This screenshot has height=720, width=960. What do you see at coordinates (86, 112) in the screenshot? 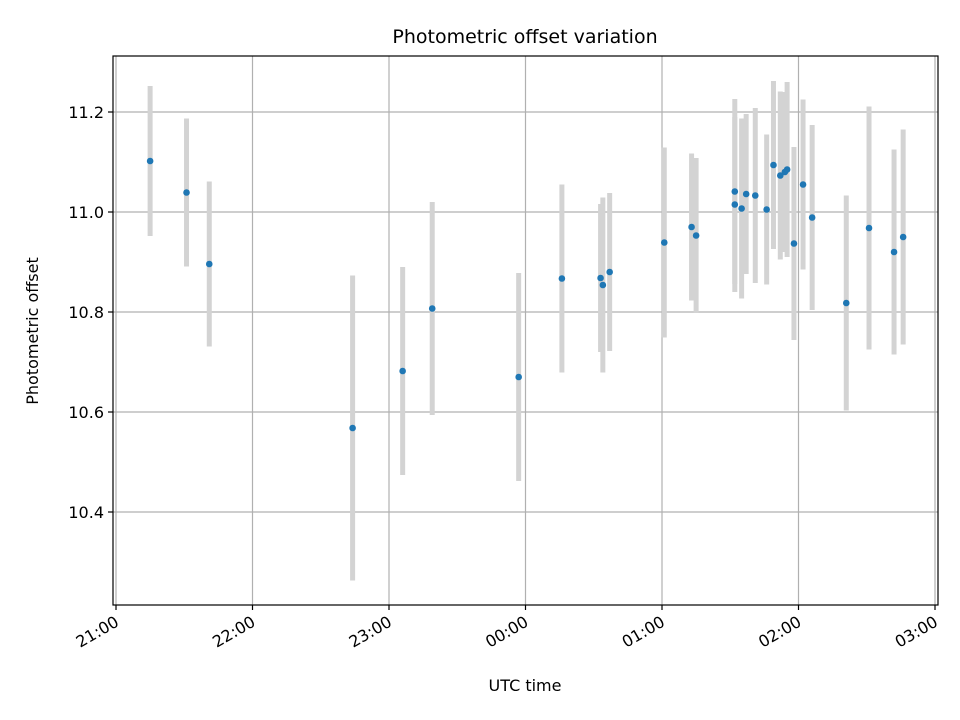
I see `y-tick-label: 11.2` at bounding box center [86, 112].